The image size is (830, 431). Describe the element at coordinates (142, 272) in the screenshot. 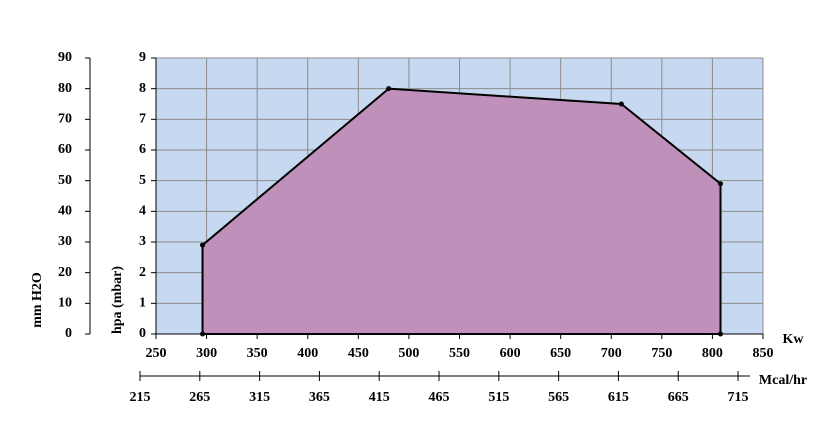

I see `y-tick-label: 2` at that location.